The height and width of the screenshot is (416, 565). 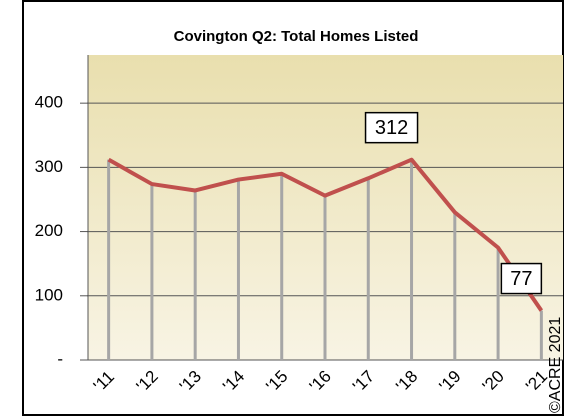 What do you see at coordinates (296, 36) in the screenshot?
I see `chart-title: Covington Q2: Total Homes Listed` at bounding box center [296, 36].